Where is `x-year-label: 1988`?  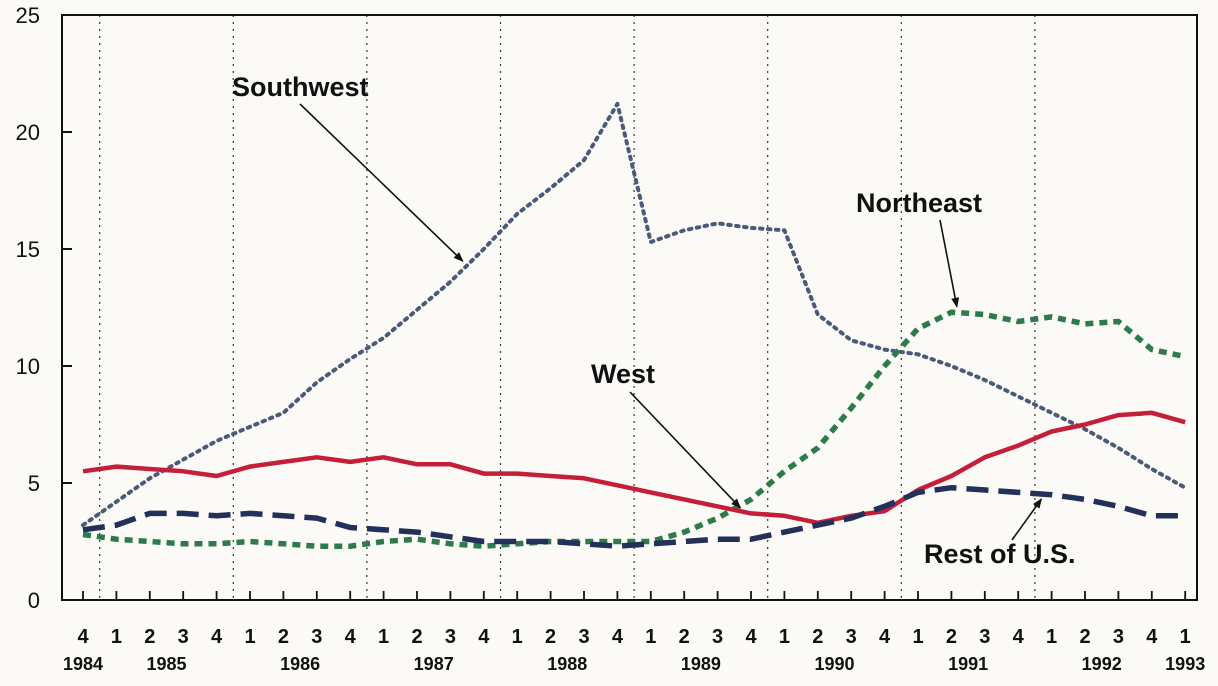 x-year-label: 1988 is located at coordinates (567, 664).